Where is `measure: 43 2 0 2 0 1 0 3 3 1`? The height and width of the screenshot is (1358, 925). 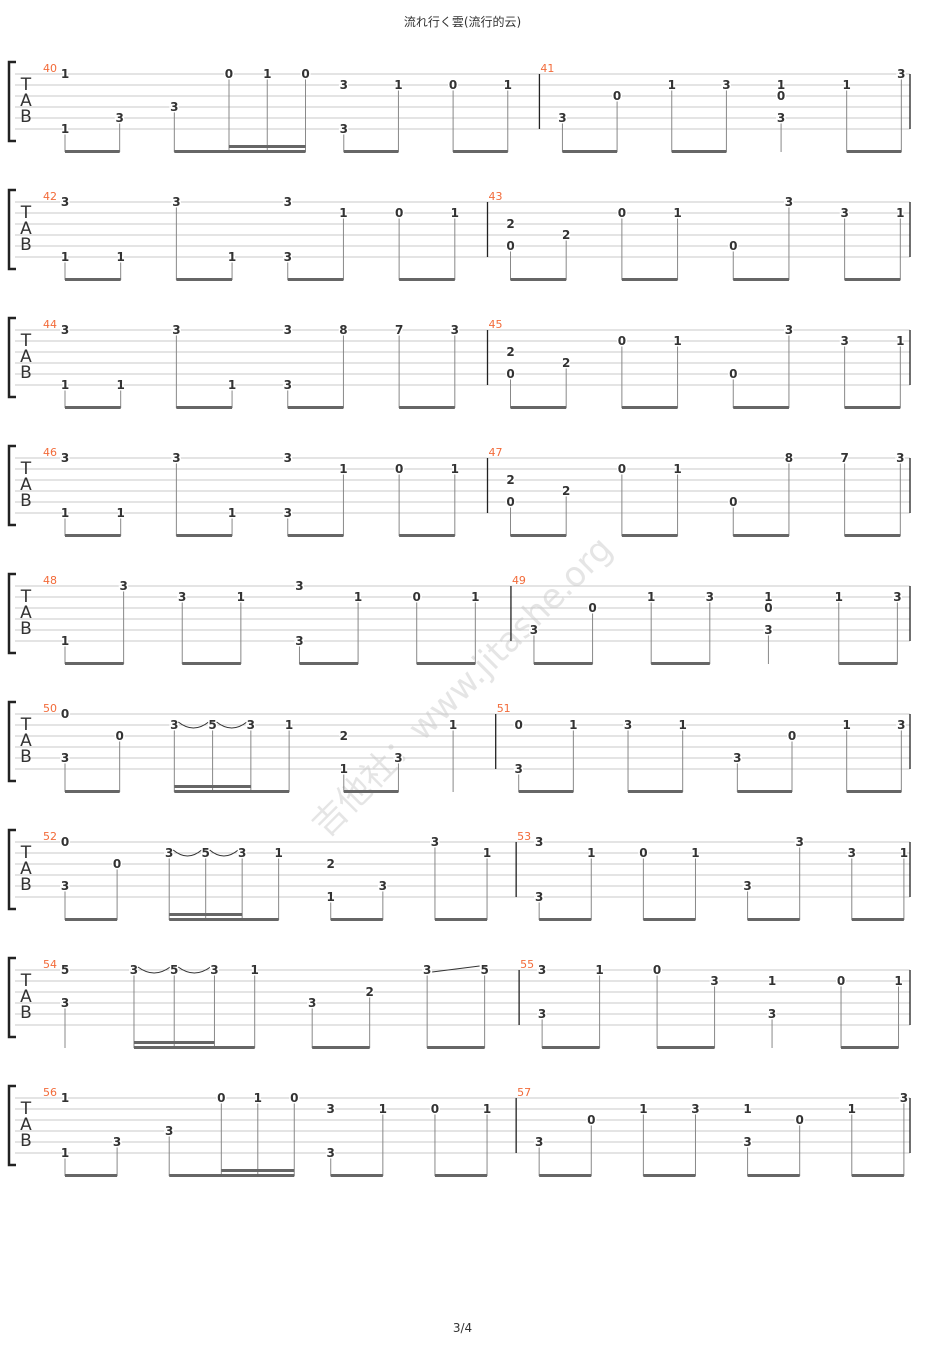
measure: 43 2 0 2 0 1 0 3 3 1 is located at coordinates (696, 235).